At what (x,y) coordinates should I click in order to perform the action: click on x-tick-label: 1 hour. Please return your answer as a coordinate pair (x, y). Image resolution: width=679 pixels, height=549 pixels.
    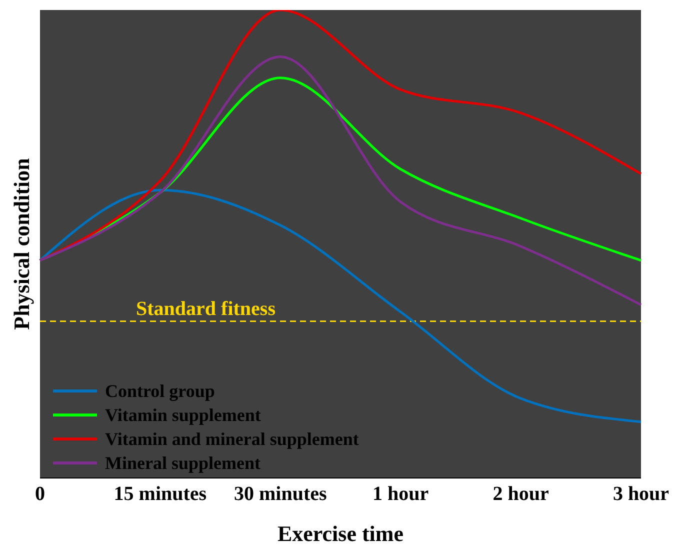
    Looking at the image, I should click on (400, 494).